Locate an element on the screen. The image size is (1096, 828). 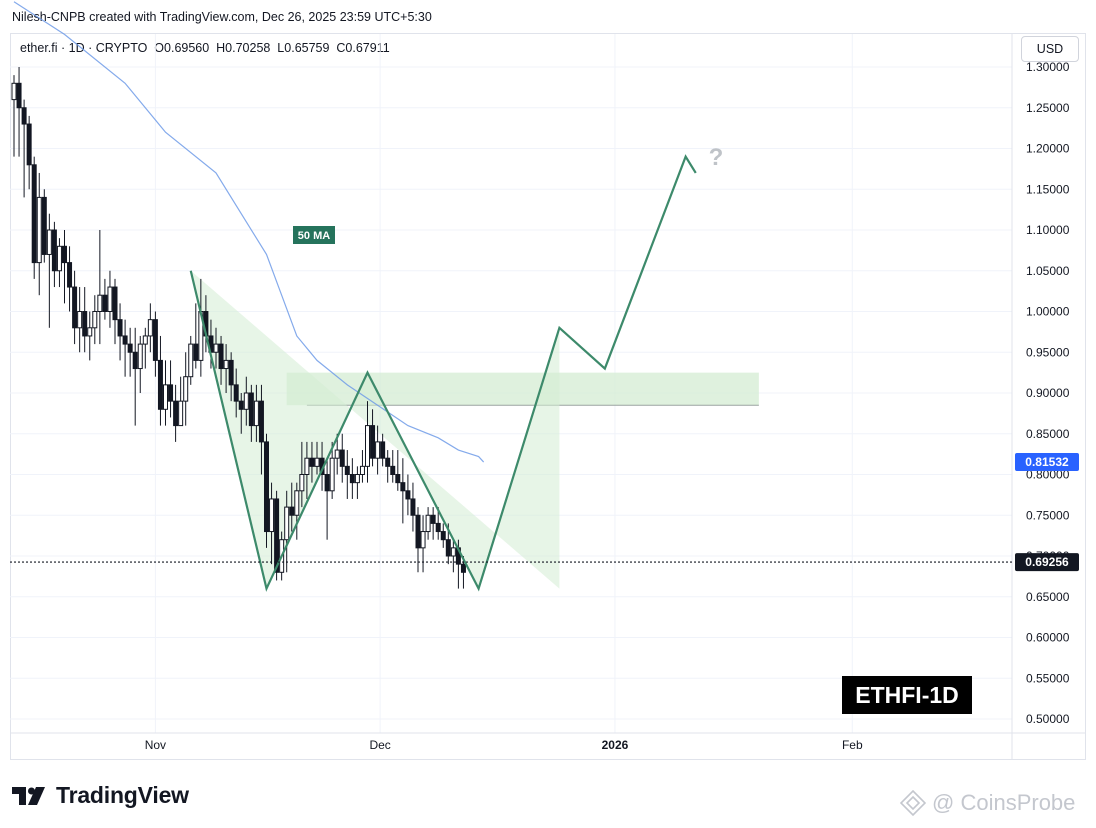
price-tick-label: 1.05000 is located at coordinates (1048, 271).